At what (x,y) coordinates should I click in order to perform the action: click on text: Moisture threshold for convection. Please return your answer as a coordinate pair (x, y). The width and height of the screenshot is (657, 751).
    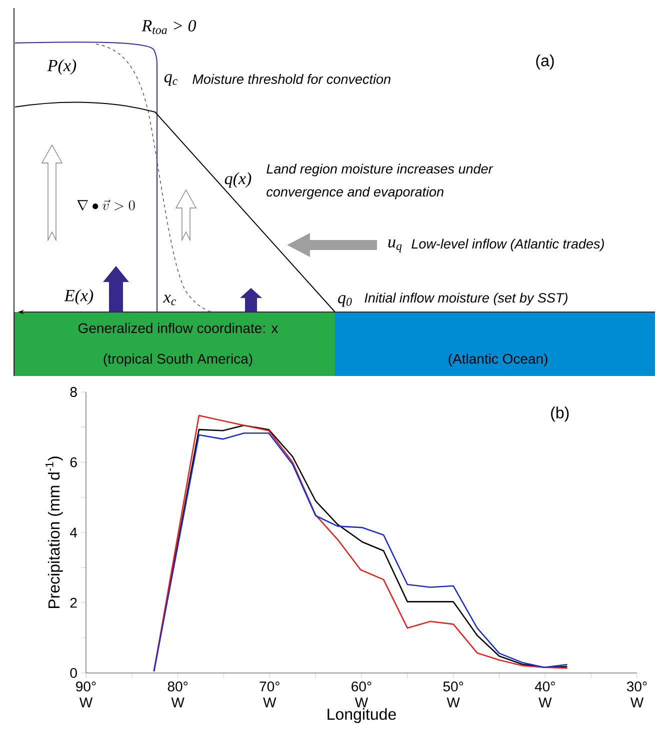
    Looking at the image, I should click on (291, 79).